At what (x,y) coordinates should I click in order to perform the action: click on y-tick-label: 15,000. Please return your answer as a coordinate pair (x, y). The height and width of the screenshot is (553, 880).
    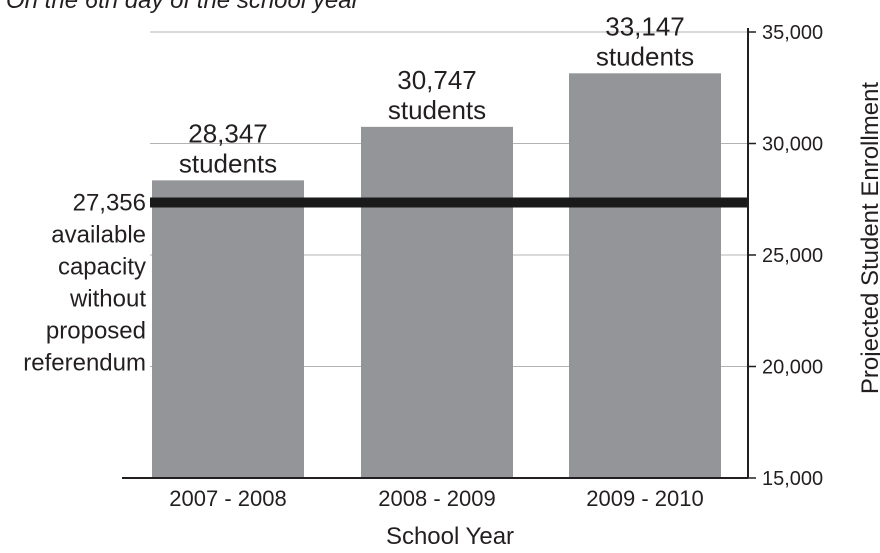
    Looking at the image, I should click on (792, 479).